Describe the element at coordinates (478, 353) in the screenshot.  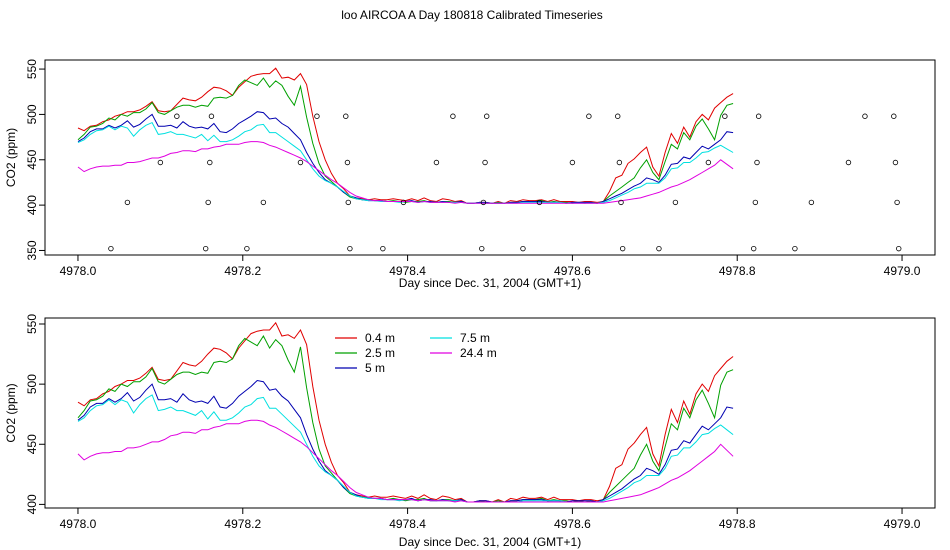
I see `legend-entry: 24.4 m` at that location.